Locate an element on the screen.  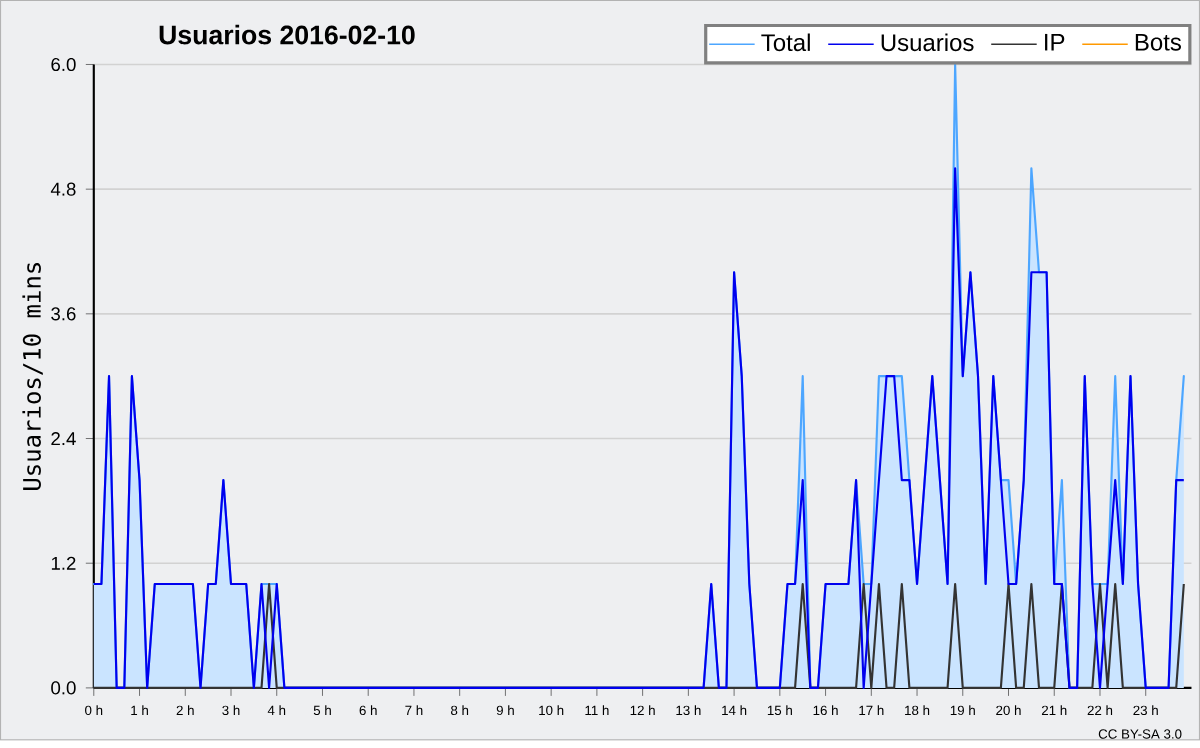
legend-label: Bots is located at coordinates (1158, 42).